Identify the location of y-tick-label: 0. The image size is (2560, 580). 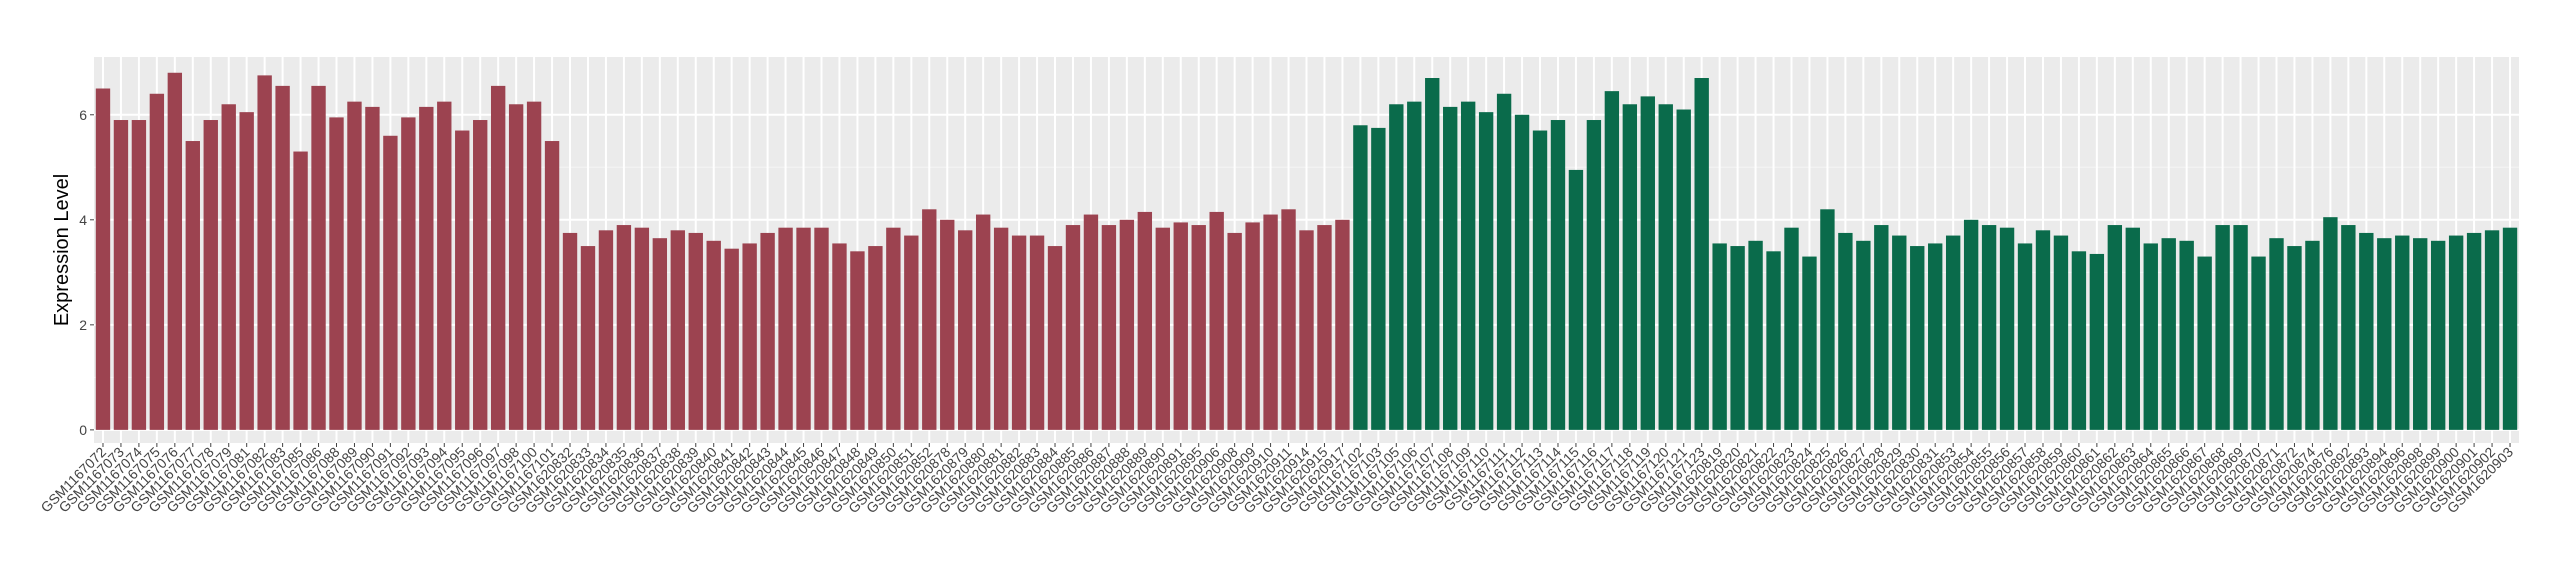
(83, 430).